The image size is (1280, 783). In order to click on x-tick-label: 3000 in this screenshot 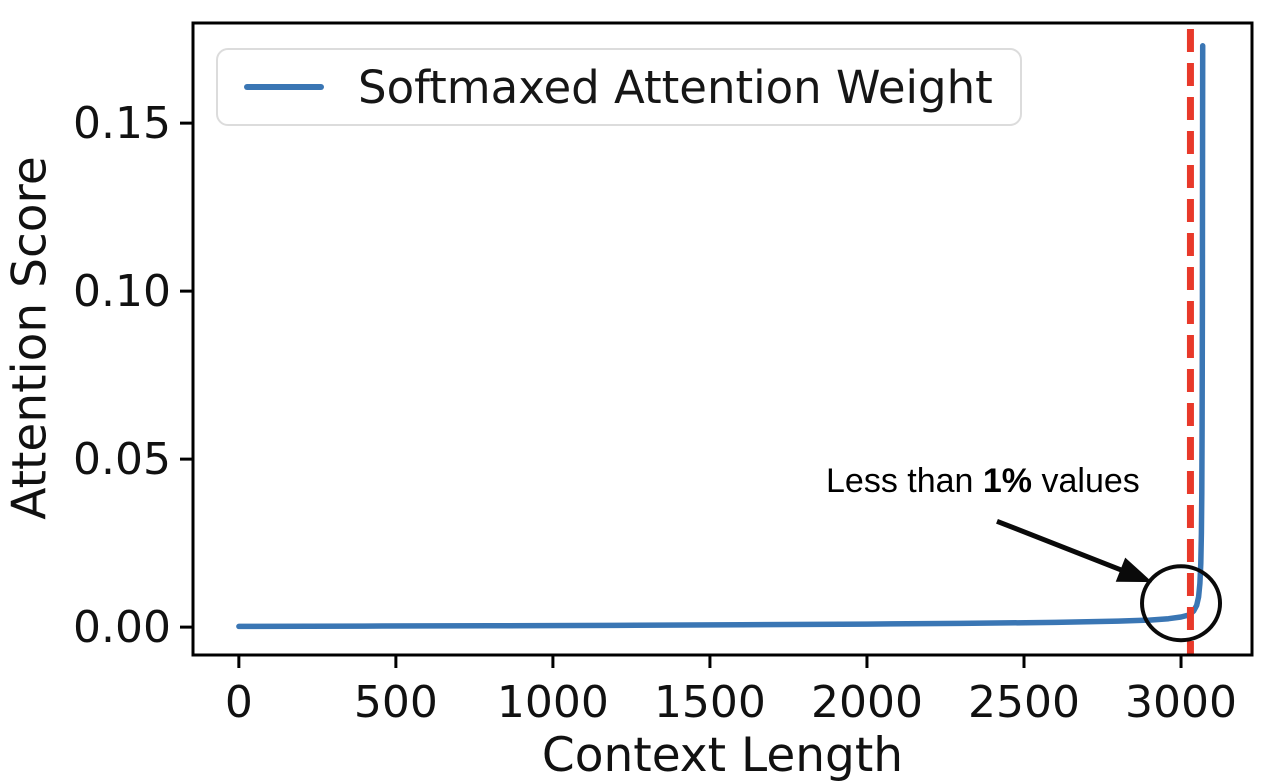, I will do `click(1181, 702)`.